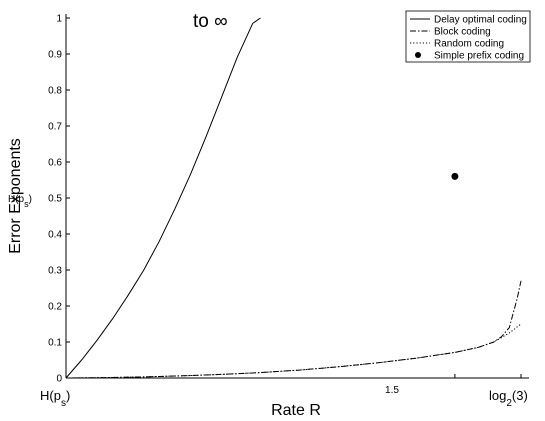 The height and width of the screenshot is (421, 545). What do you see at coordinates (16, 199) in the screenshot?
I see `y-special-base: H(p` at bounding box center [16, 199].